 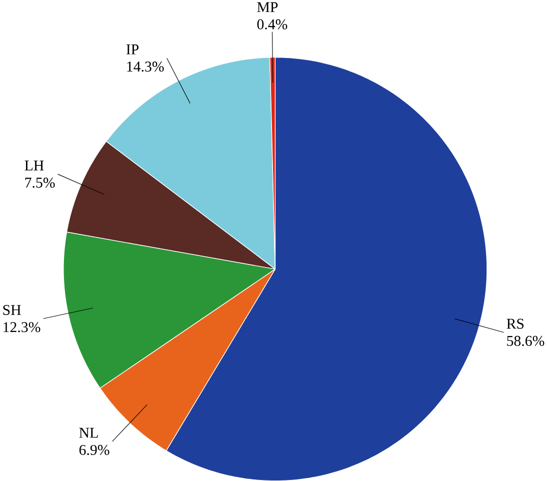 What do you see at coordinates (88, 433) in the screenshot?
I see `slice-label: NL` at bounding box center [88, 433].